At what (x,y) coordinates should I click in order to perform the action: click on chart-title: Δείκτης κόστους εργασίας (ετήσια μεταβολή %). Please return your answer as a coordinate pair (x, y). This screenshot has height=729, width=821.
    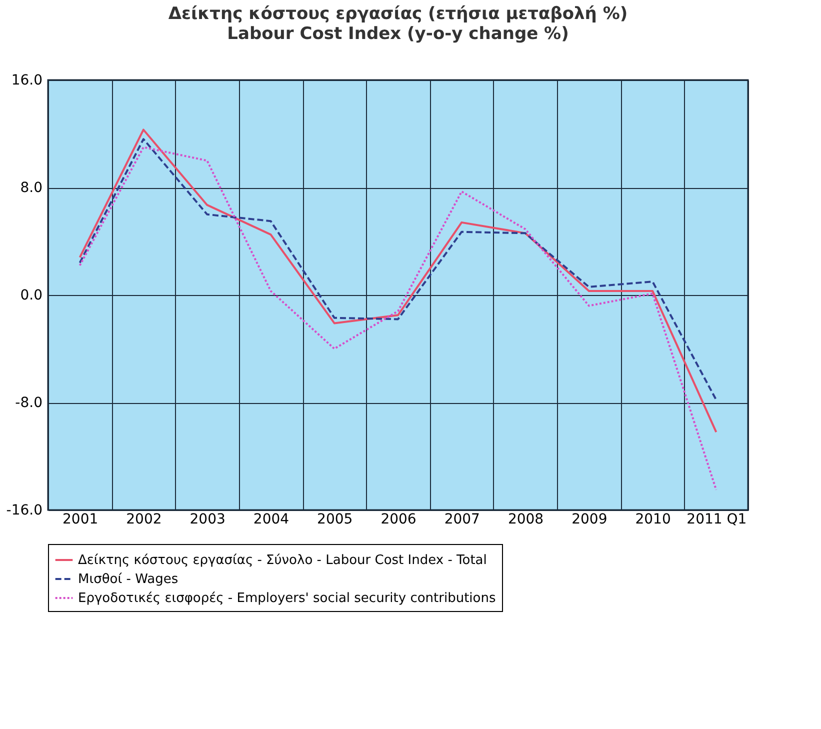
    Looking at the image, I should click on (398, 14).